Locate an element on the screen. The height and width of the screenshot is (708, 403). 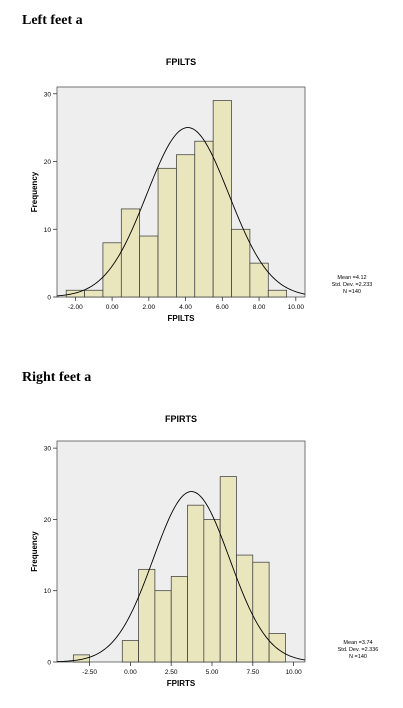
stats-line: Mean =3.74 is located at coordinates (357, 643).